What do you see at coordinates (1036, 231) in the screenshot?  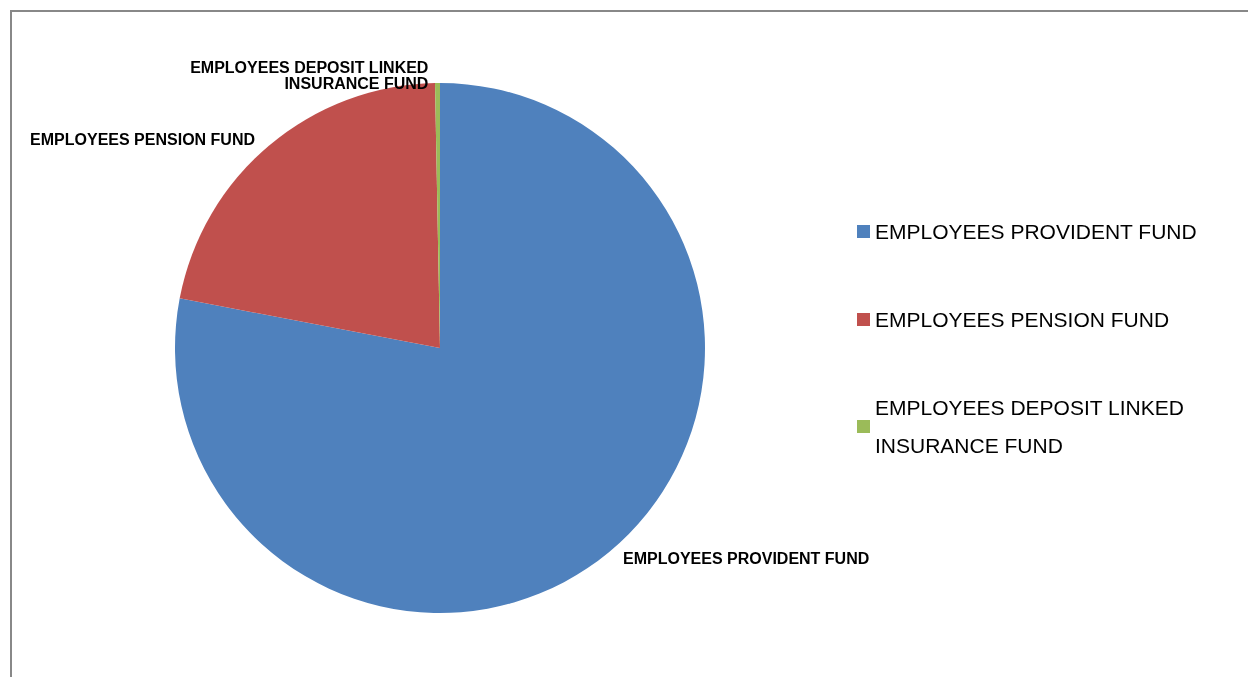 I see `legend-label: EMPLOYEES PROVIDENT FUND` at bounding box center [1036, 231].